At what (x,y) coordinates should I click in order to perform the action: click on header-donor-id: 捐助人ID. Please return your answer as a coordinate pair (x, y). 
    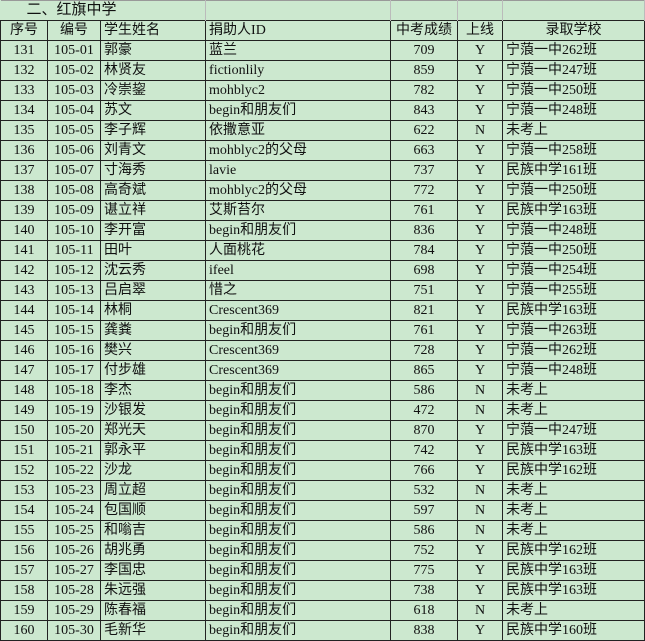
    Looking at the image, I should click on (298, 30).